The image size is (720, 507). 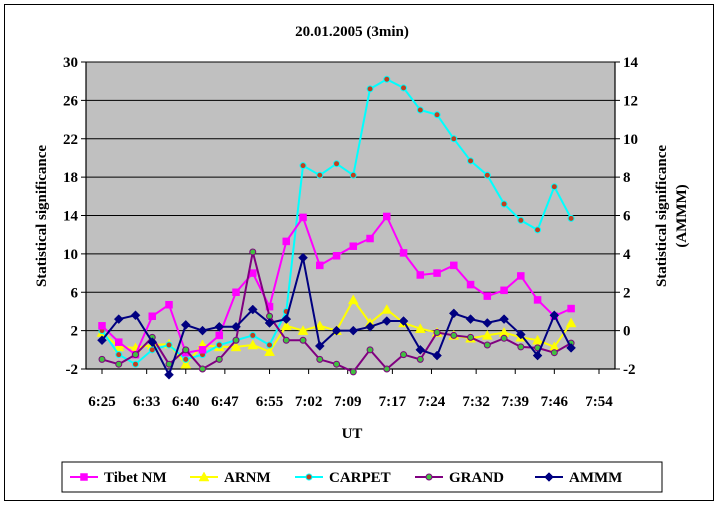 I want to click on y-left-tick-label: -2, so click(x=72, y=370).